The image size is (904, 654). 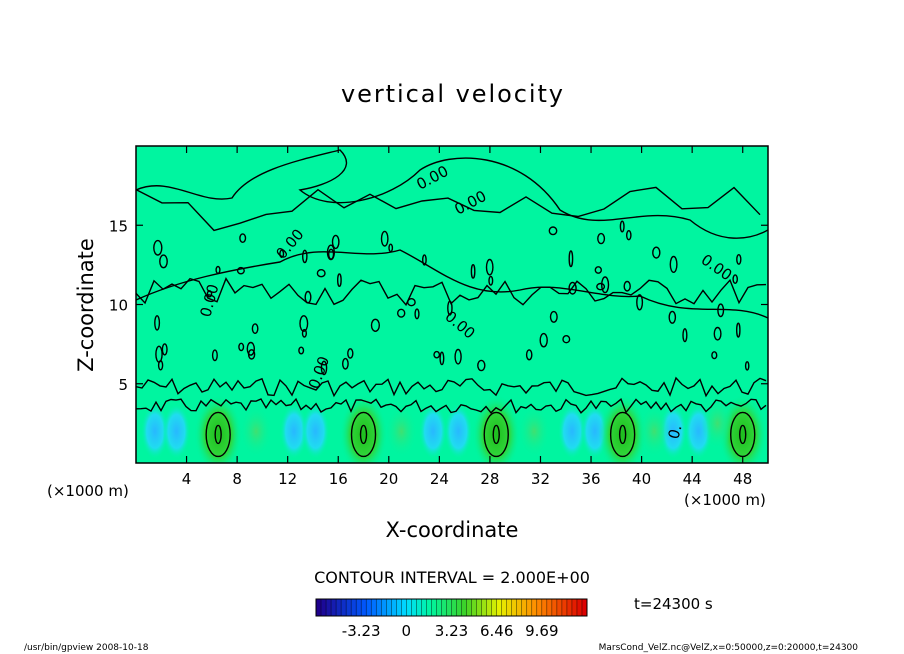 What do you see at coordinates (86, 648) in the screenshot?
I see `footer-left: /usr/bin/gpview 2008-10-18` at bounding box center [86, 648].